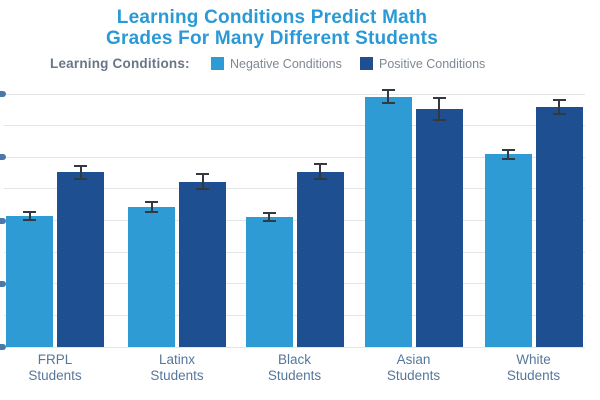 The height and width of the screenshot is (400, 600). What do you see at coordinates (202, 264) in the screenshot?
I see `bar-latinx-positive` at bounding box center [202, 264].